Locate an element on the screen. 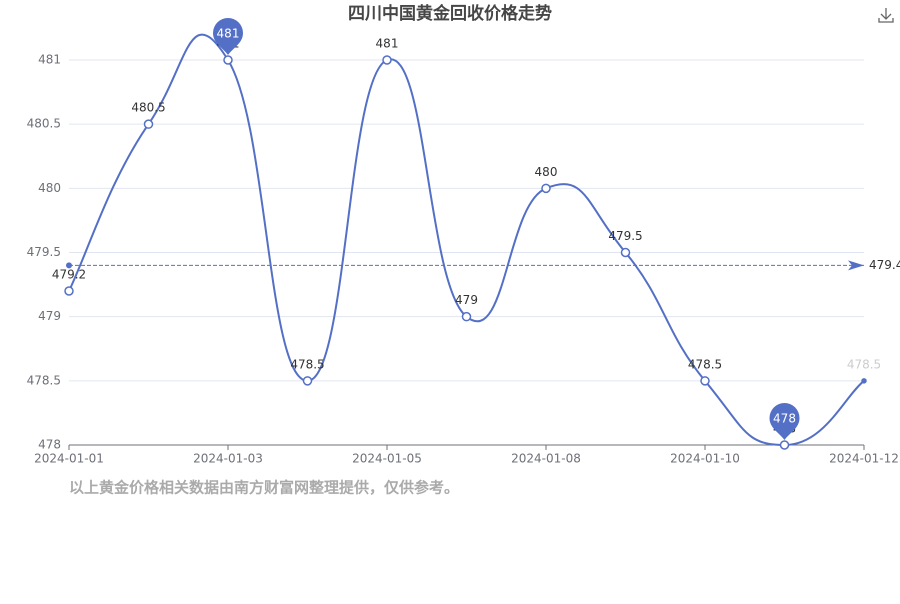 This screenshot has height=604, width=900. x-tick-label: 2024-01-01 is located at coordinates (69, 459).